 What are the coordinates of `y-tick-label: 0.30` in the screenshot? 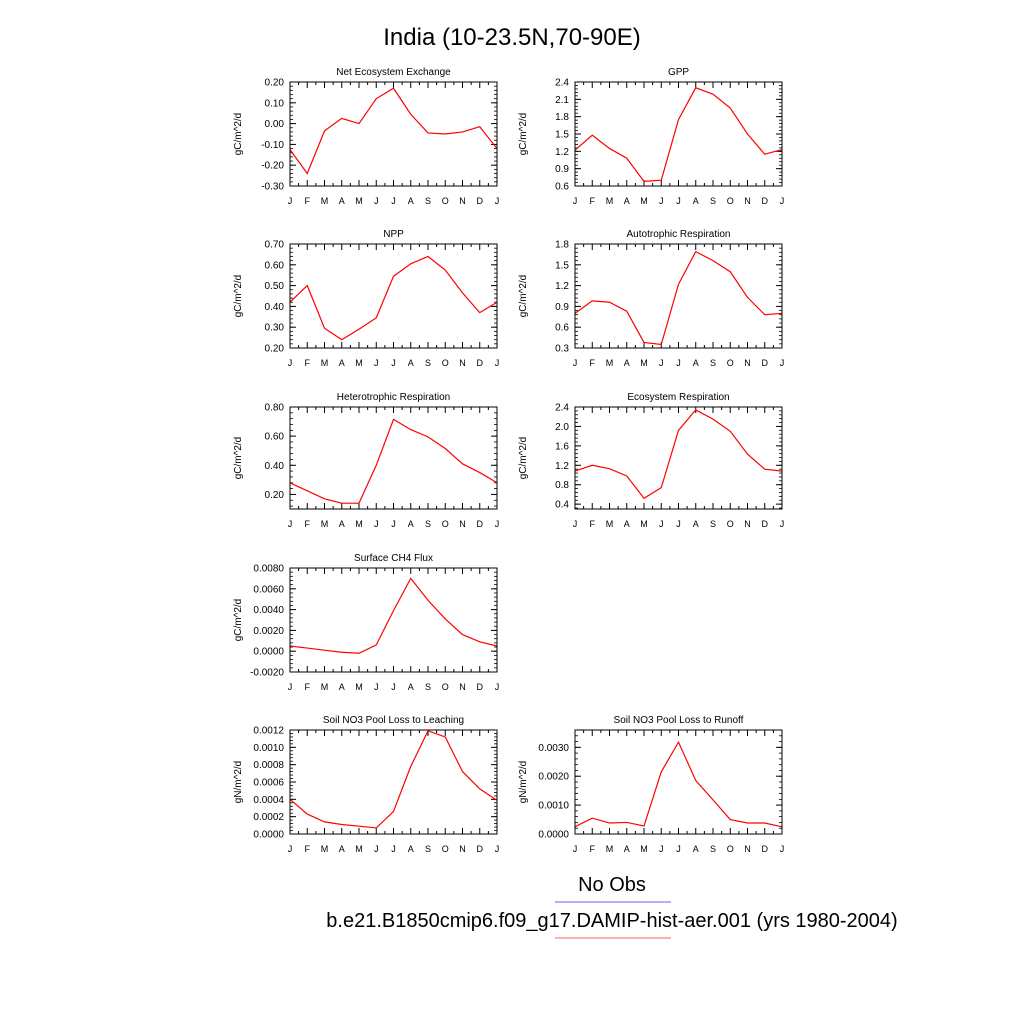 It's located at (275, 328).